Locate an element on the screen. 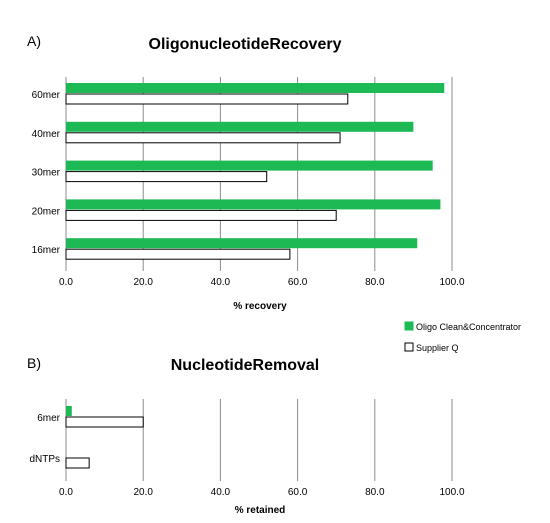 The width and height of the screenshot is (550, 523). y-tick-label: 60mer is located at coordinates (46, 95).